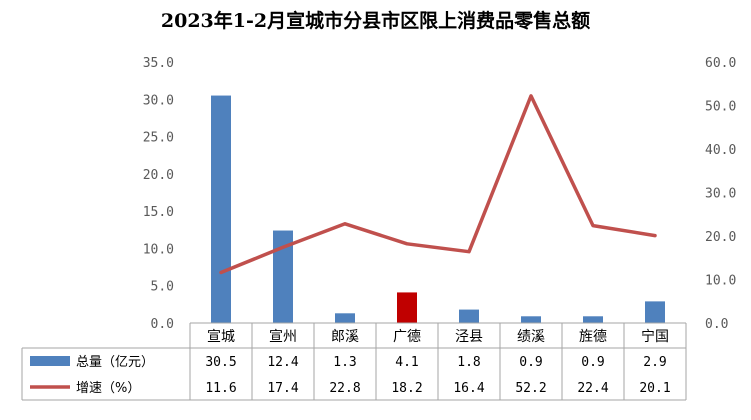  Describe the element at coordinates (158, 212) in the screenshot. I see `y-left-tick-label: 15.0` at that location.